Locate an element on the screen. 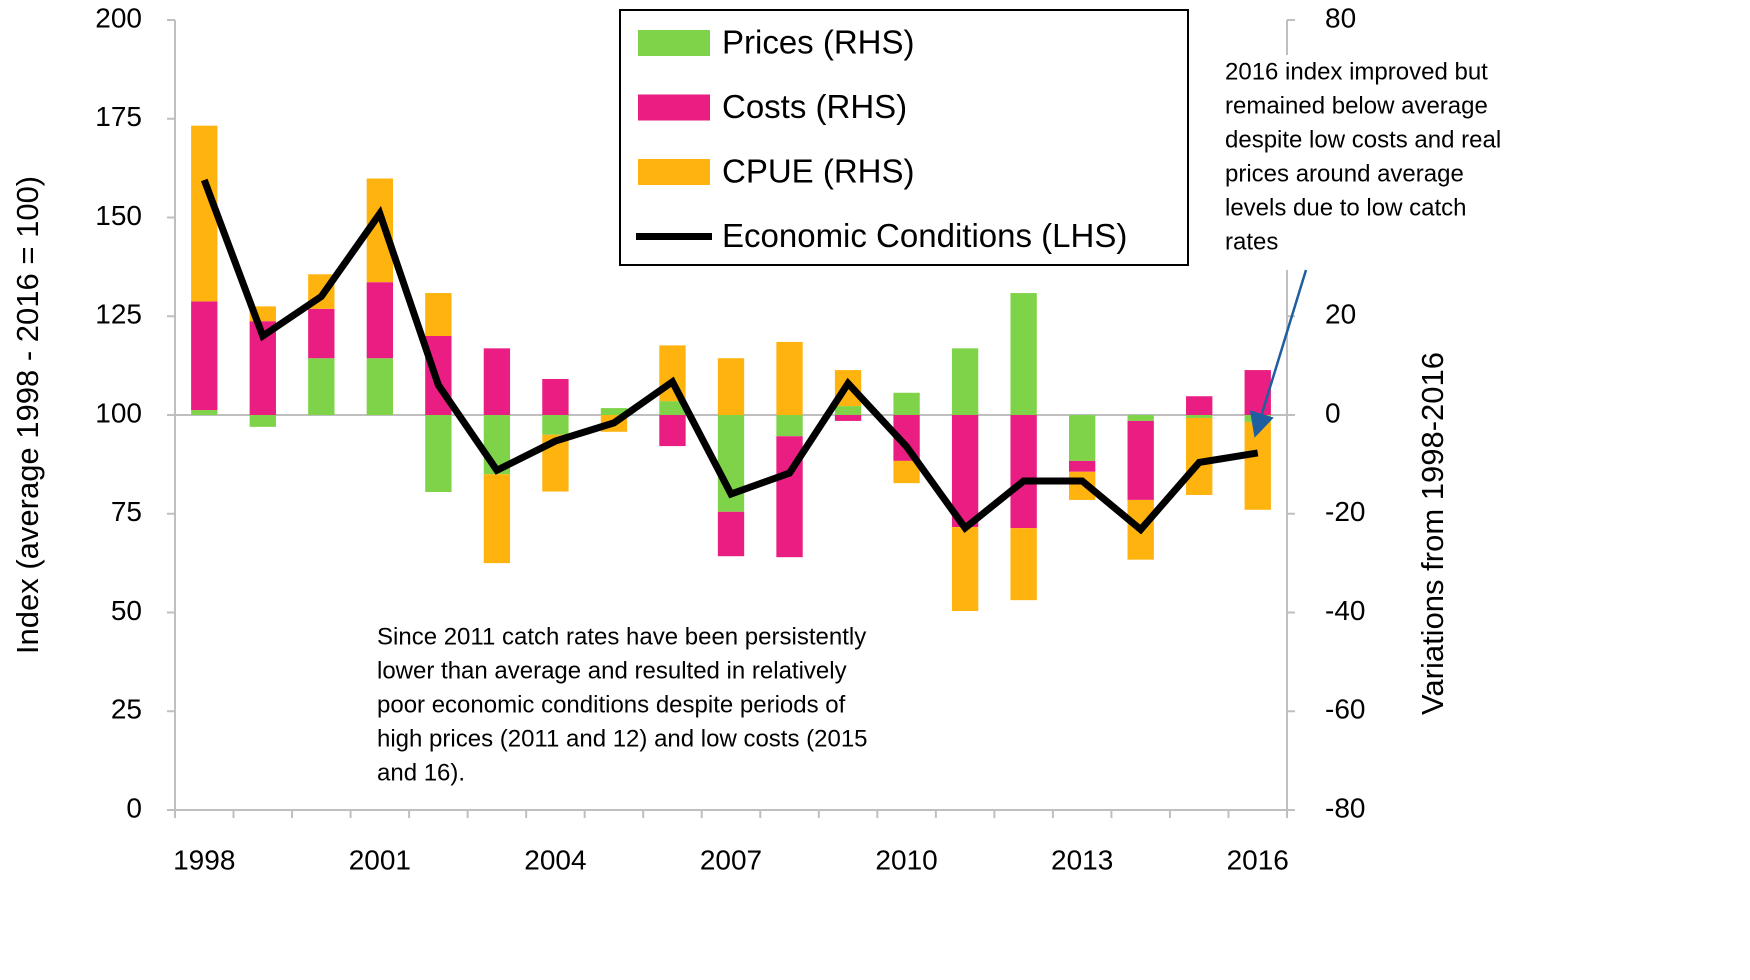  x-tick-label: 2013 is located at coordinates (1082, 859).